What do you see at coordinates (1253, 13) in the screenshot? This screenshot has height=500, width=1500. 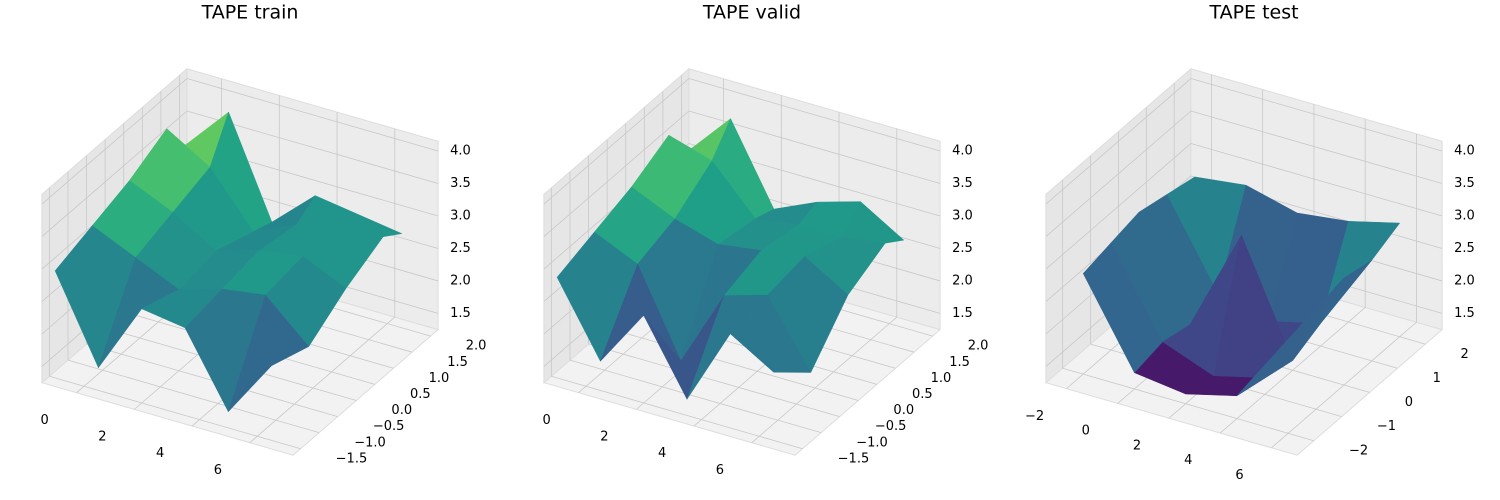 I see `chart-title: TAPE test` at bounding box center [1253, 13].